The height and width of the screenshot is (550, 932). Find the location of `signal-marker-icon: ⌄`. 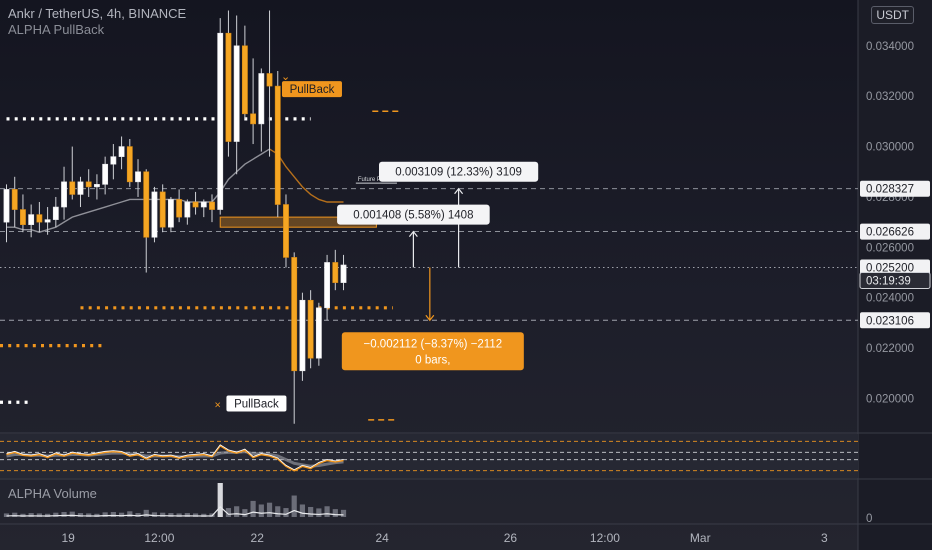

signal-marker-icon: ⌄ is located at coordinates (285, 77).